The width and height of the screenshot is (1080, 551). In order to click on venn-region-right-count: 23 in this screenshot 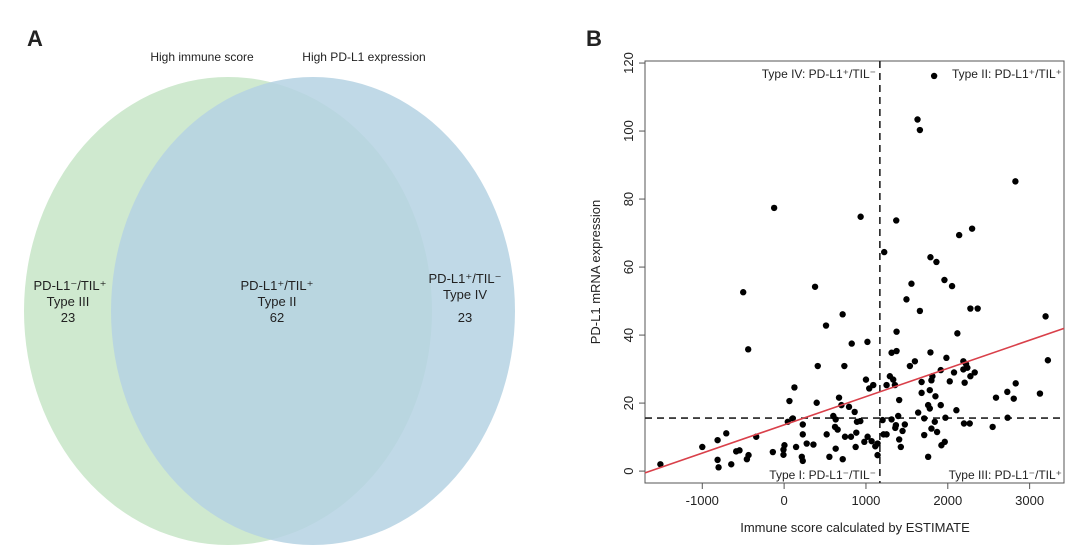, I will do `click(465, 317)`.